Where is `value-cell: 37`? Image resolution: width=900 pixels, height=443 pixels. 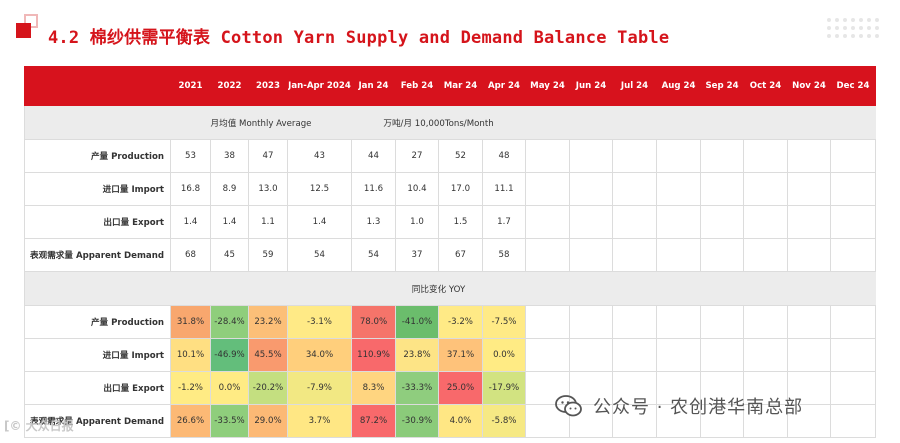 value-cell: 37 is located at coordinates (417, 255).